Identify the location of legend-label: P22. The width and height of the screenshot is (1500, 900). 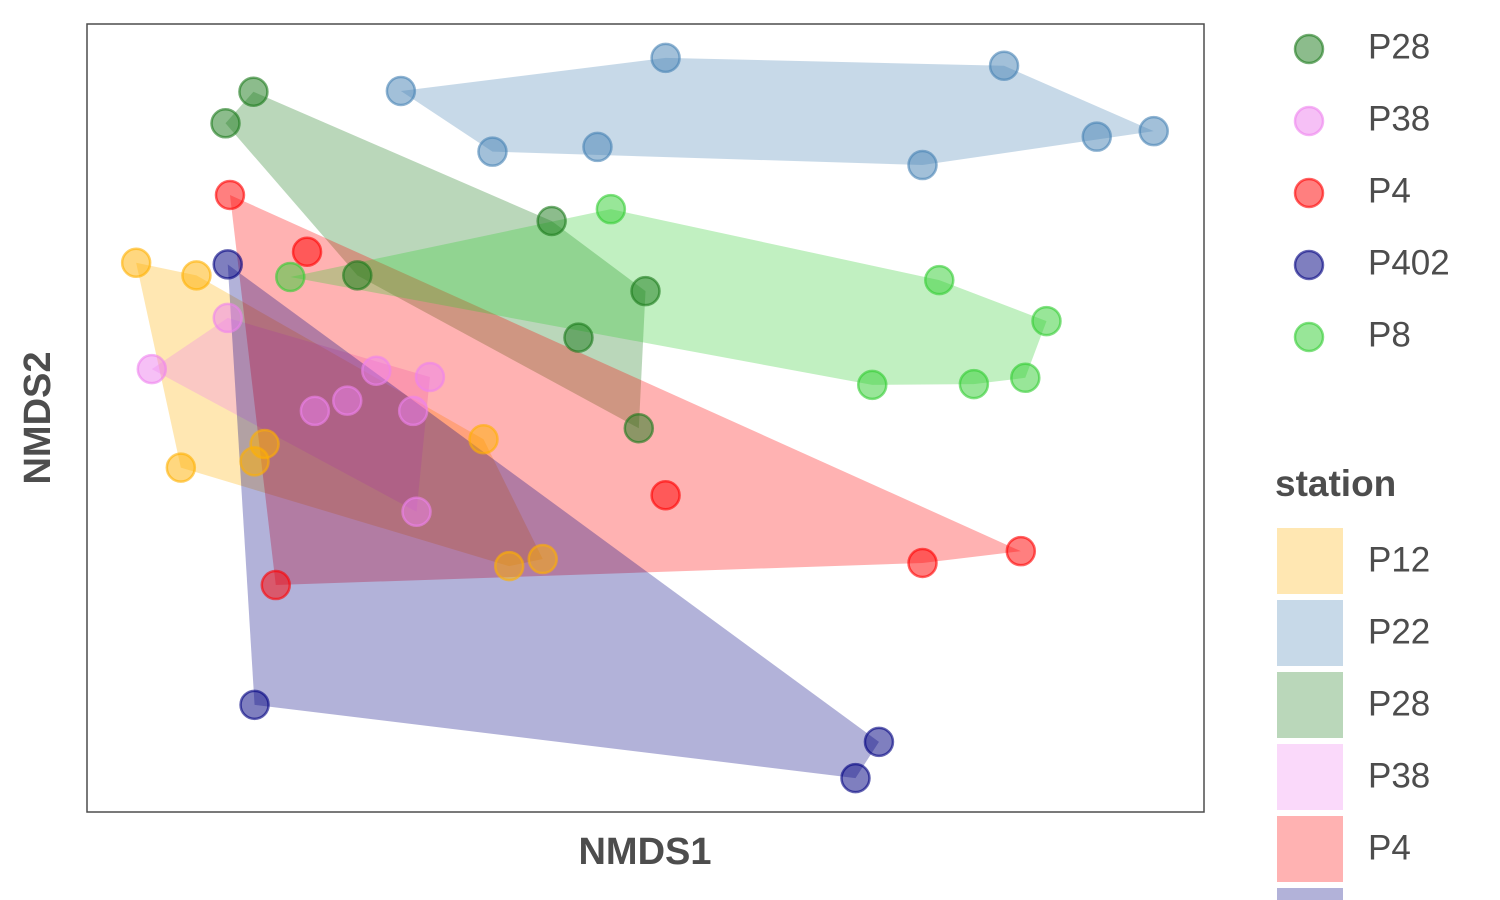
(1399, 631).